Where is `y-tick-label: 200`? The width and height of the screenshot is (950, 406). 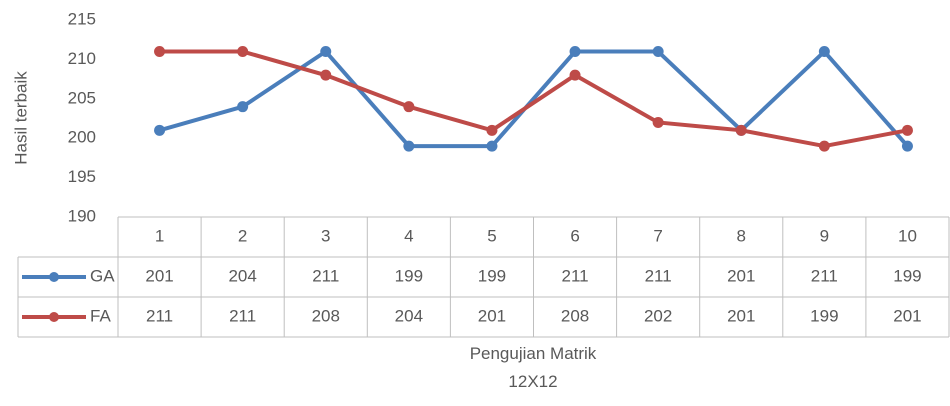 y-tick-label: 200 is located at coordinates (82, 137).